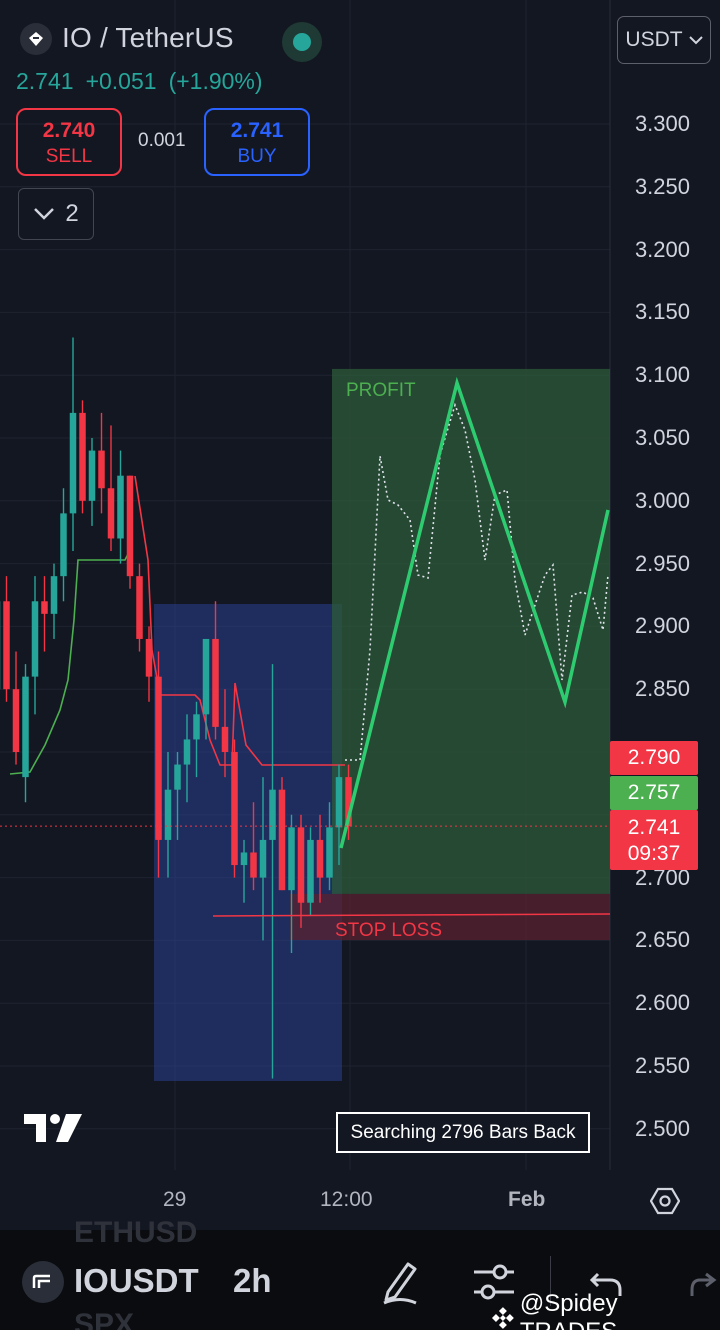  I want to click on interval-select: 2h, so click(252, 1280).